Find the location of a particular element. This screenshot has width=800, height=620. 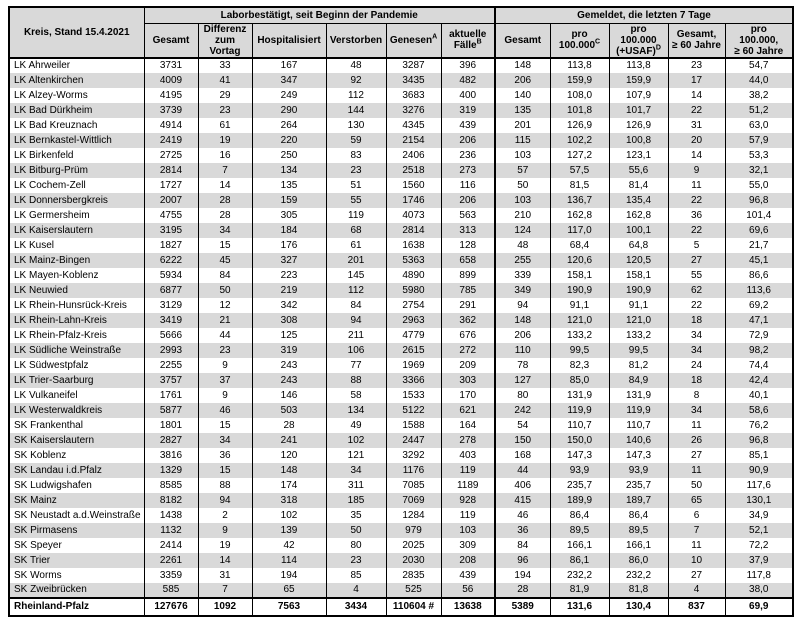

cell-differenz-vortag: 23 is located at coordinates (224, 350).